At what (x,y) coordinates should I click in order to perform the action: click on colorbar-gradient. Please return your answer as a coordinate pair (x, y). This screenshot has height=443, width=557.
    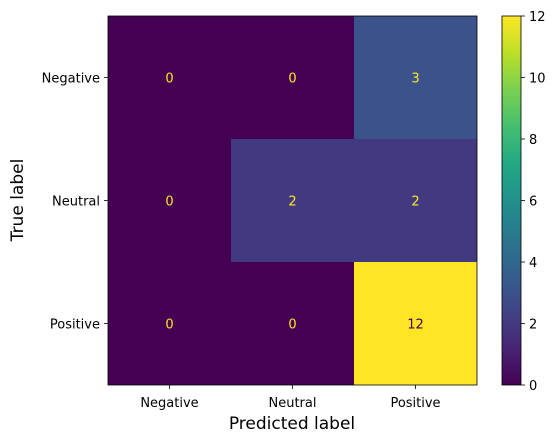
    Looking at the image, I should click on (511, 200).